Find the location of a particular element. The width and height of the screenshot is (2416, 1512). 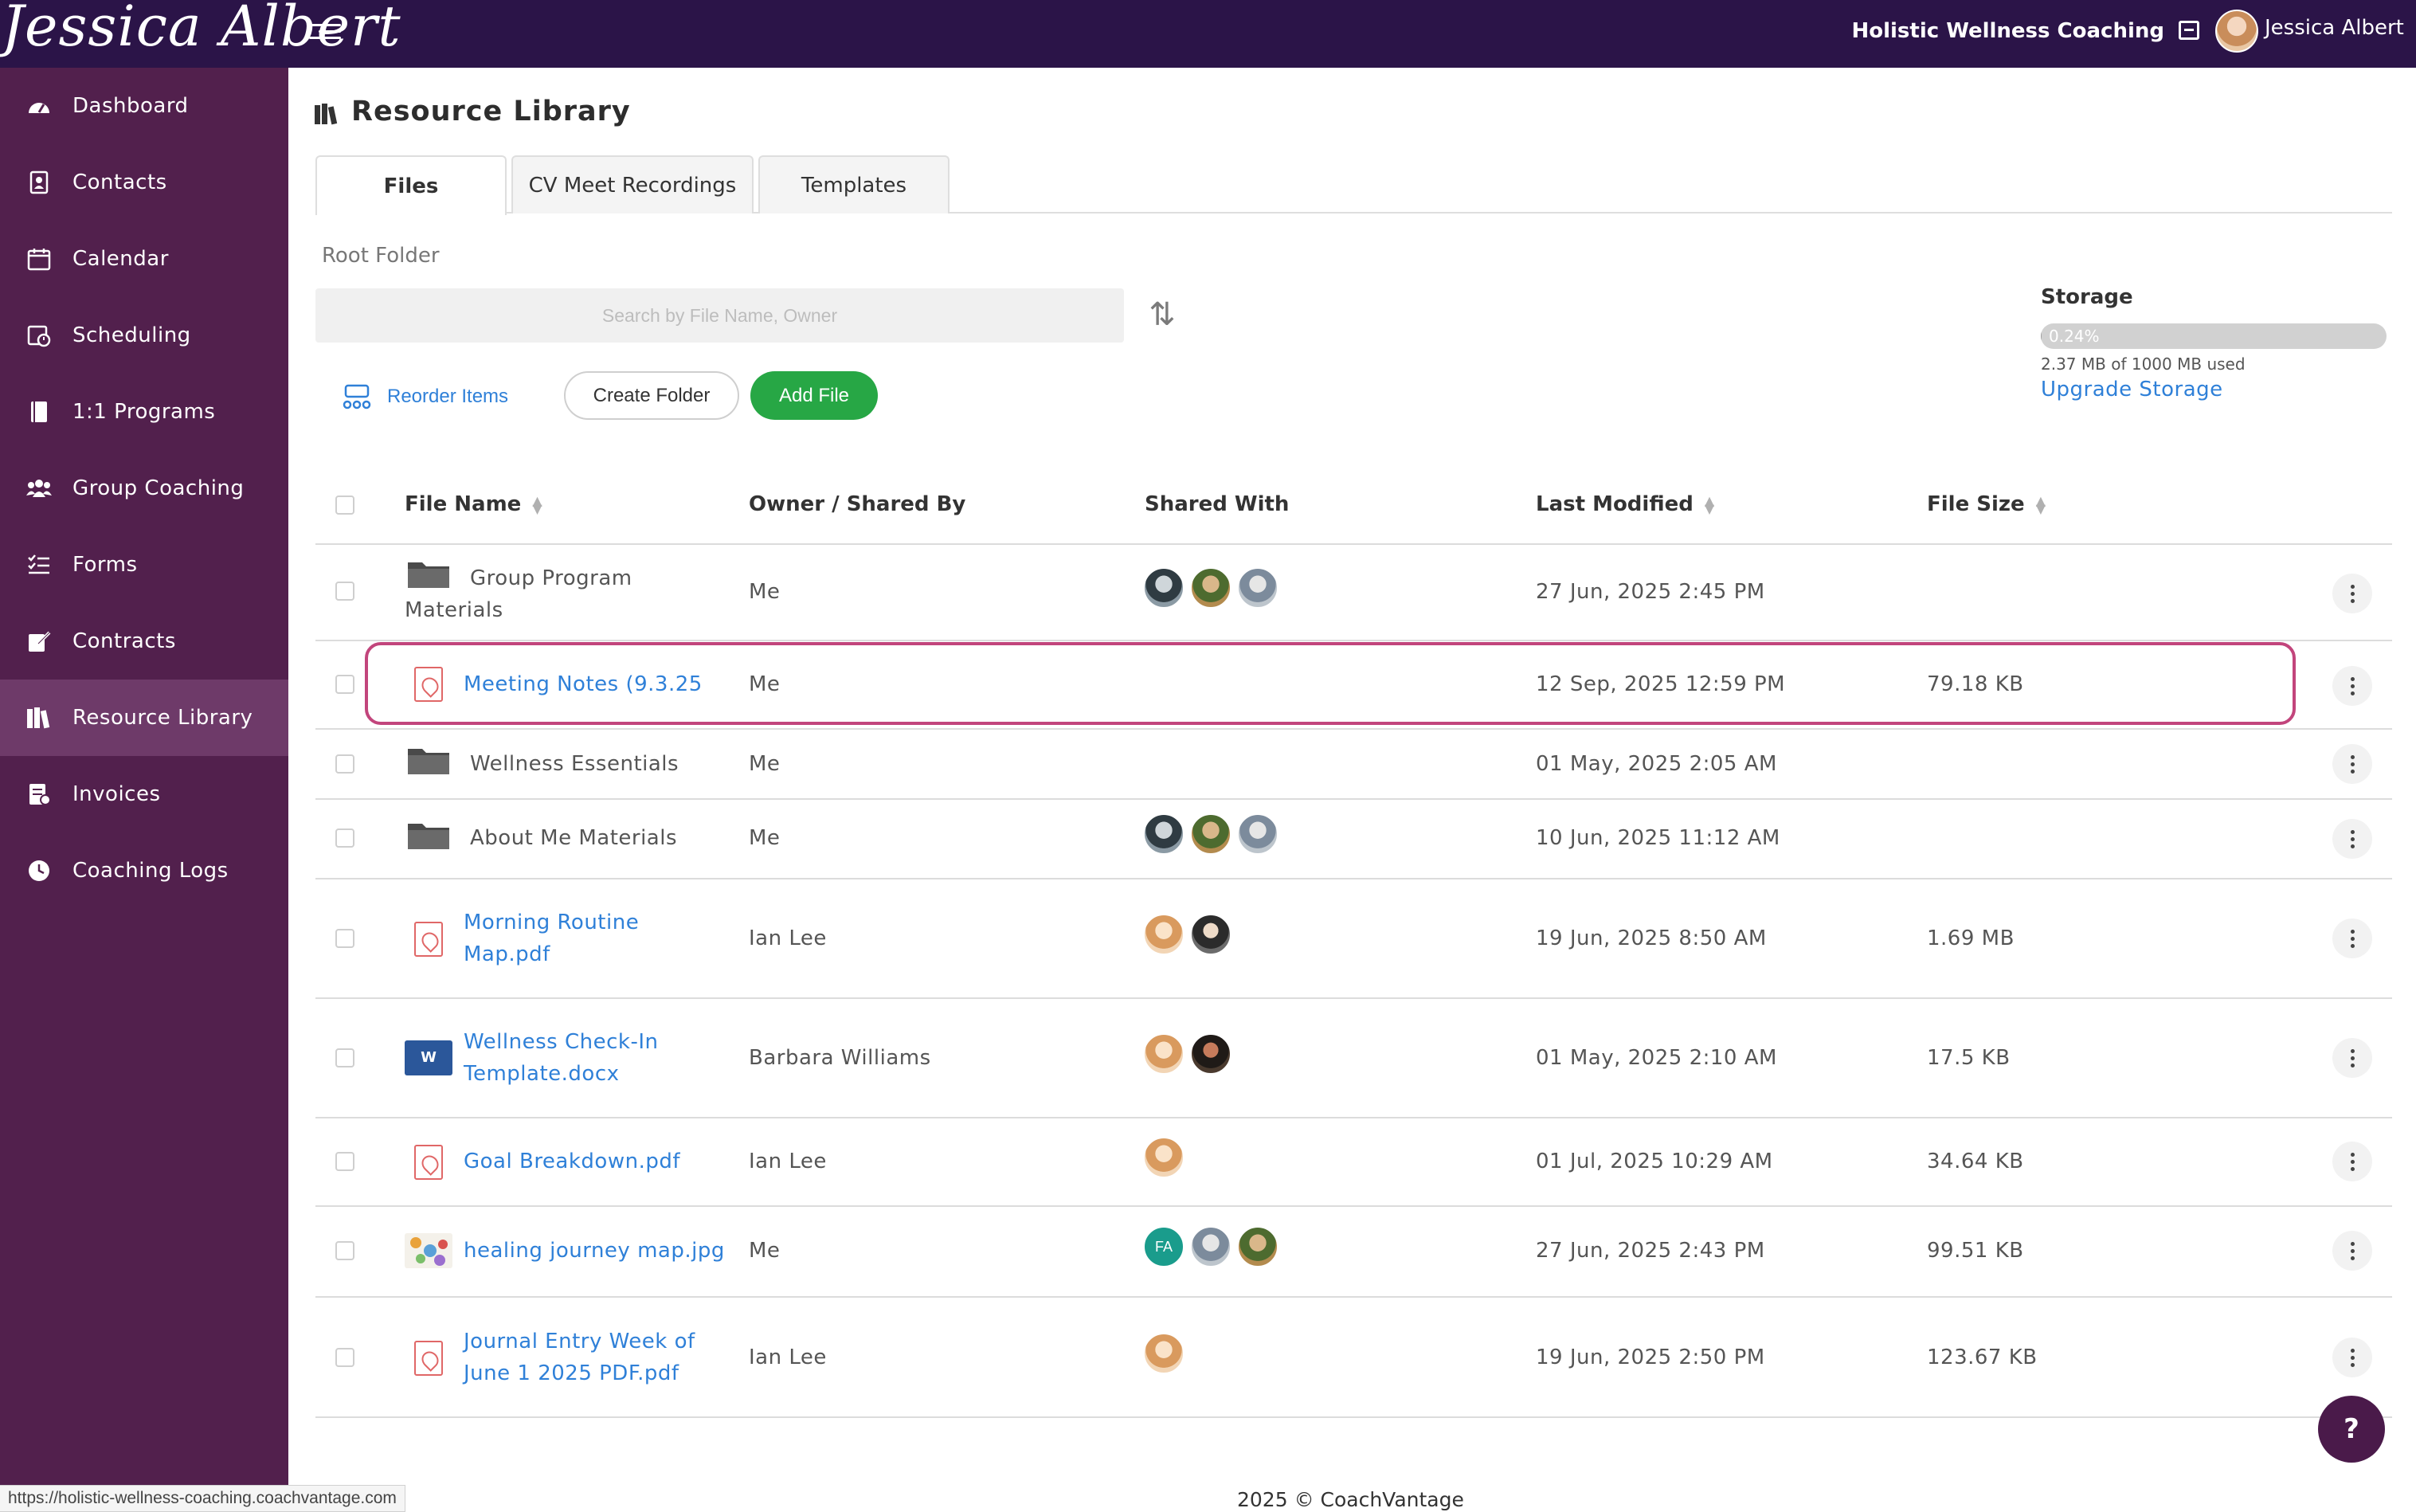

help-button: ? is located at coordinates (2351, 1429).